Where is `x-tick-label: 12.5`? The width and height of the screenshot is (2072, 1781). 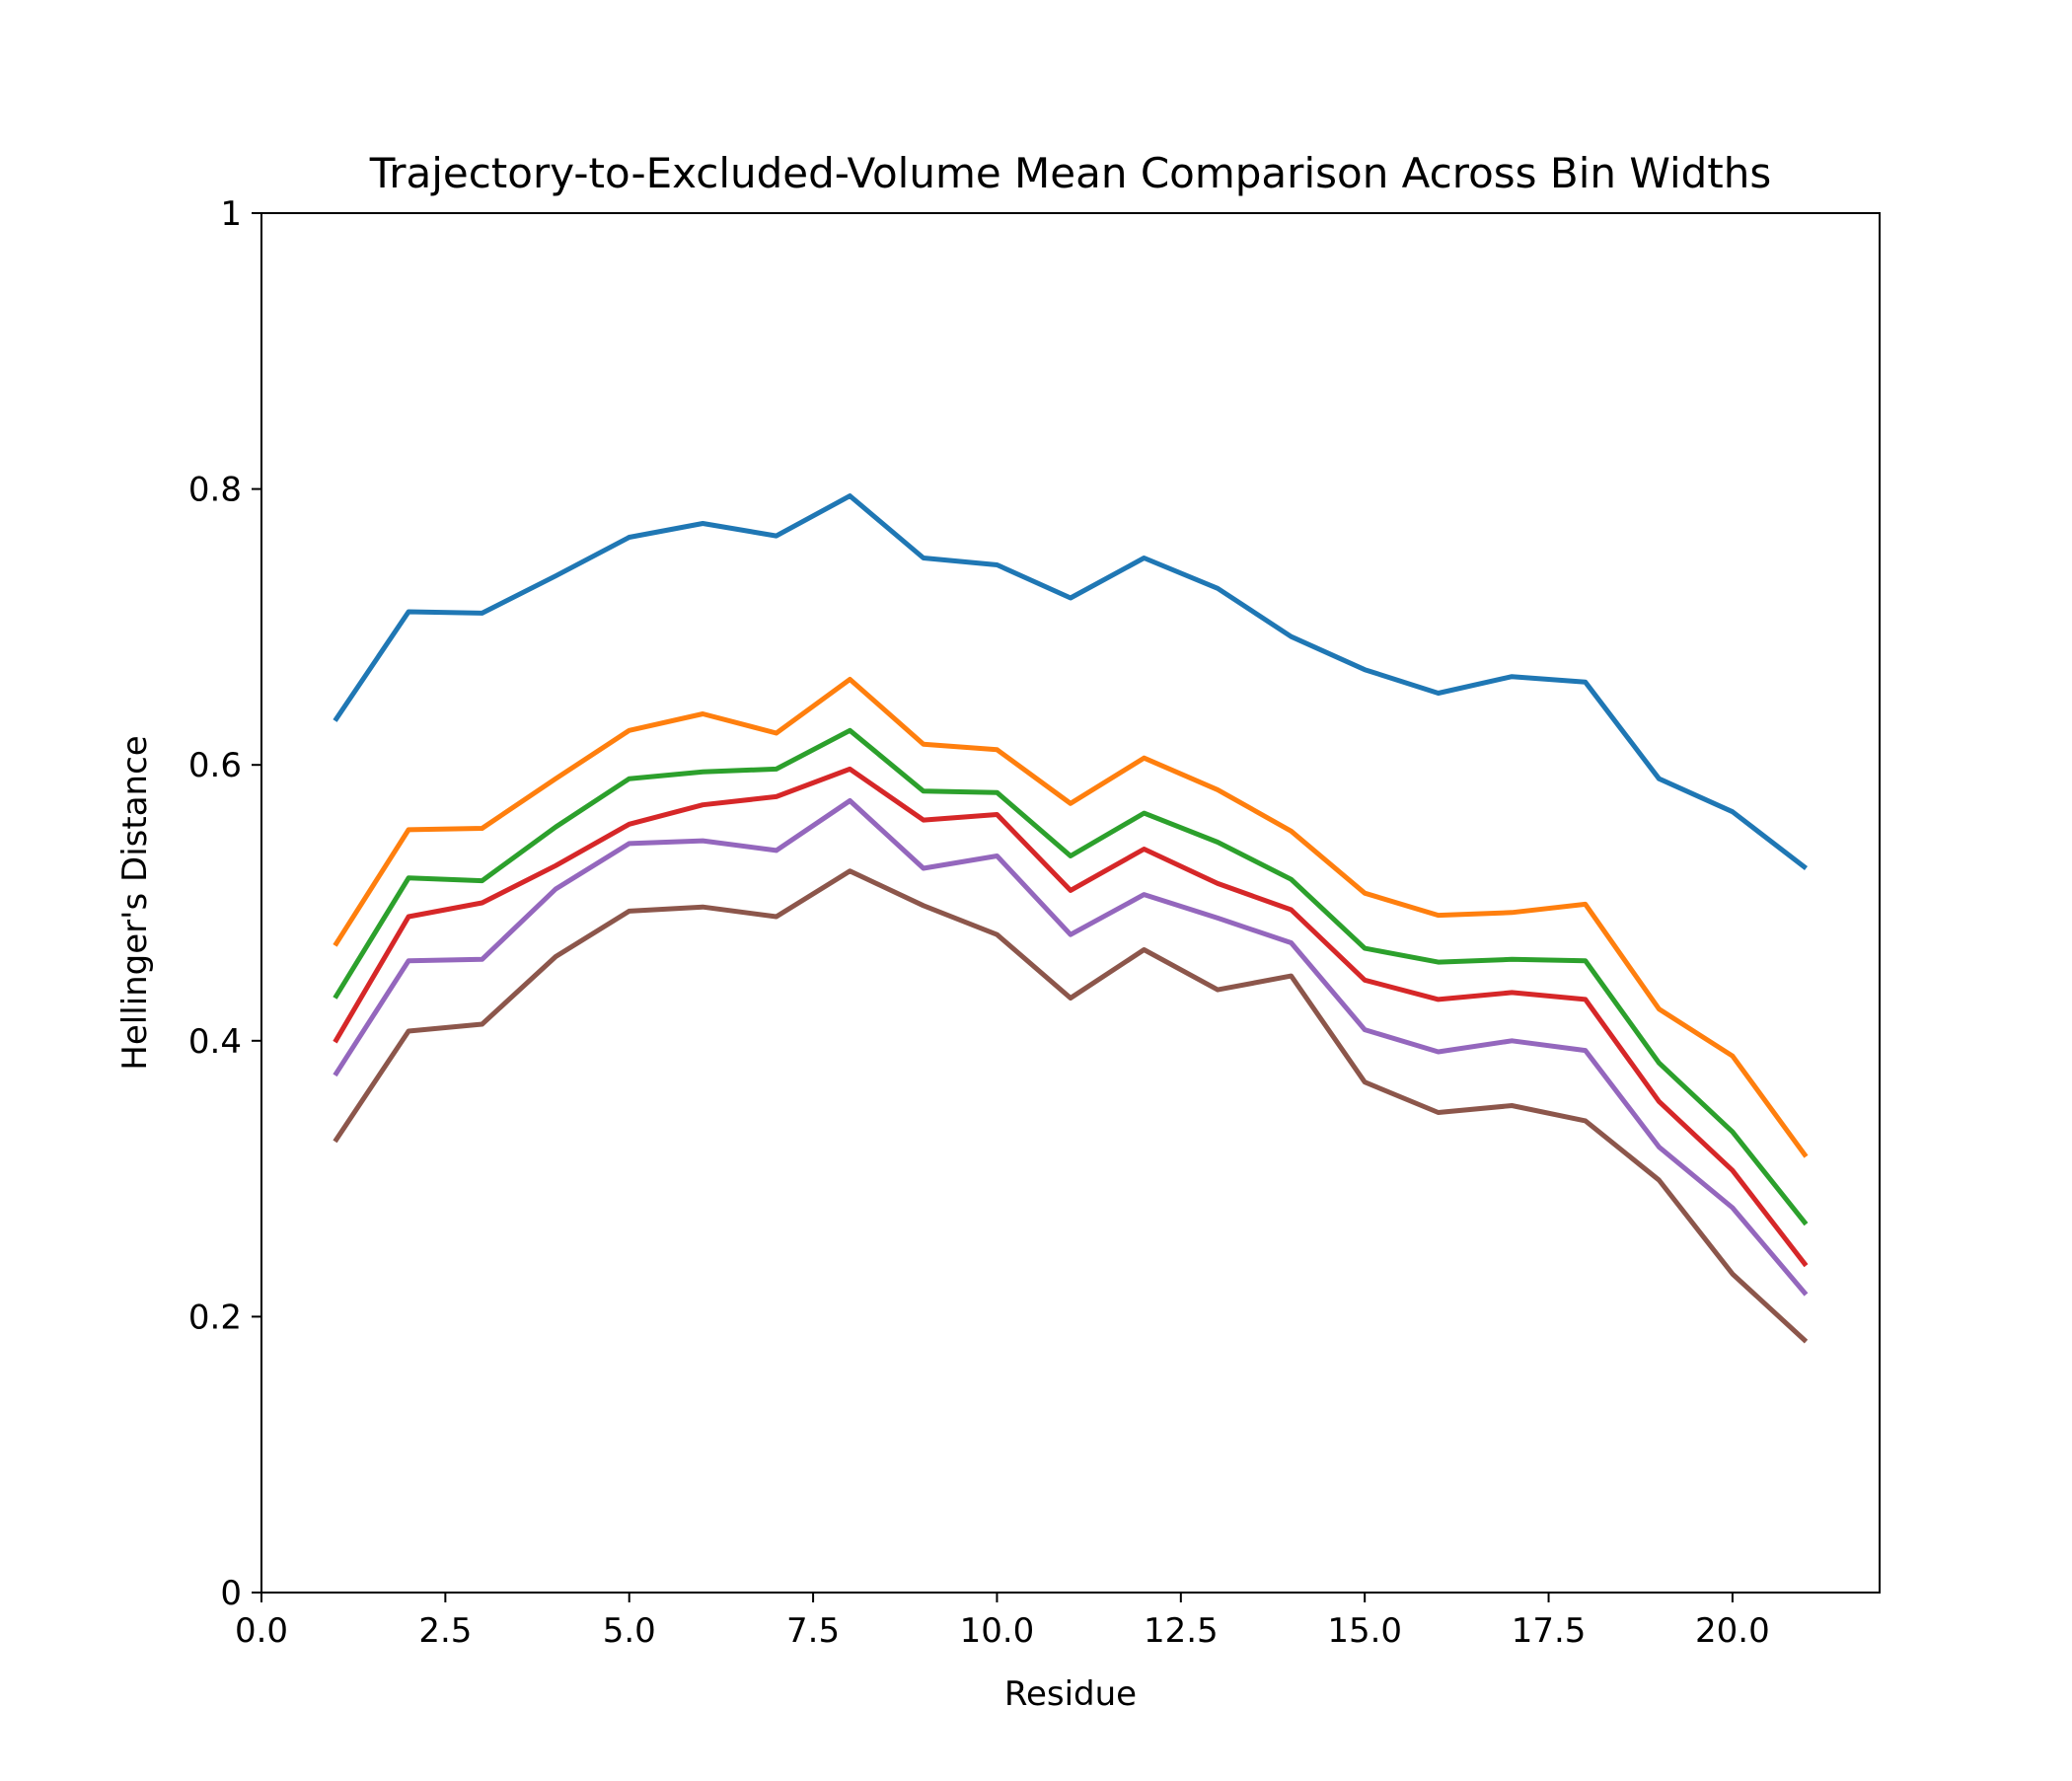 x-tick-label: 12.5 is located at coordinates (1181, 1631).